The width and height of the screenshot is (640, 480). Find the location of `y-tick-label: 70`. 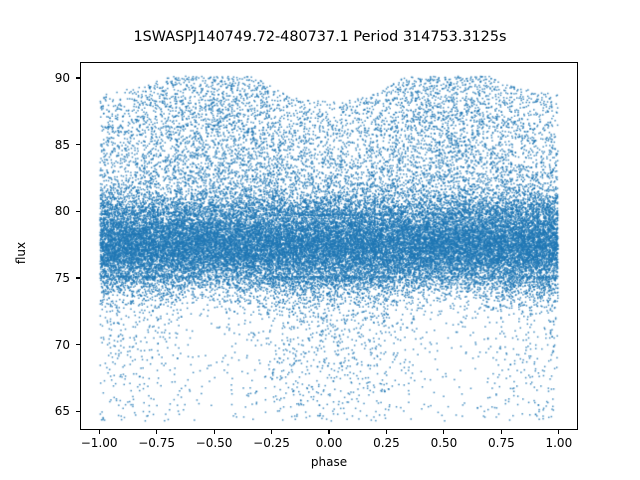

y-tick-label: 70 is located at coordinates (62, 344).